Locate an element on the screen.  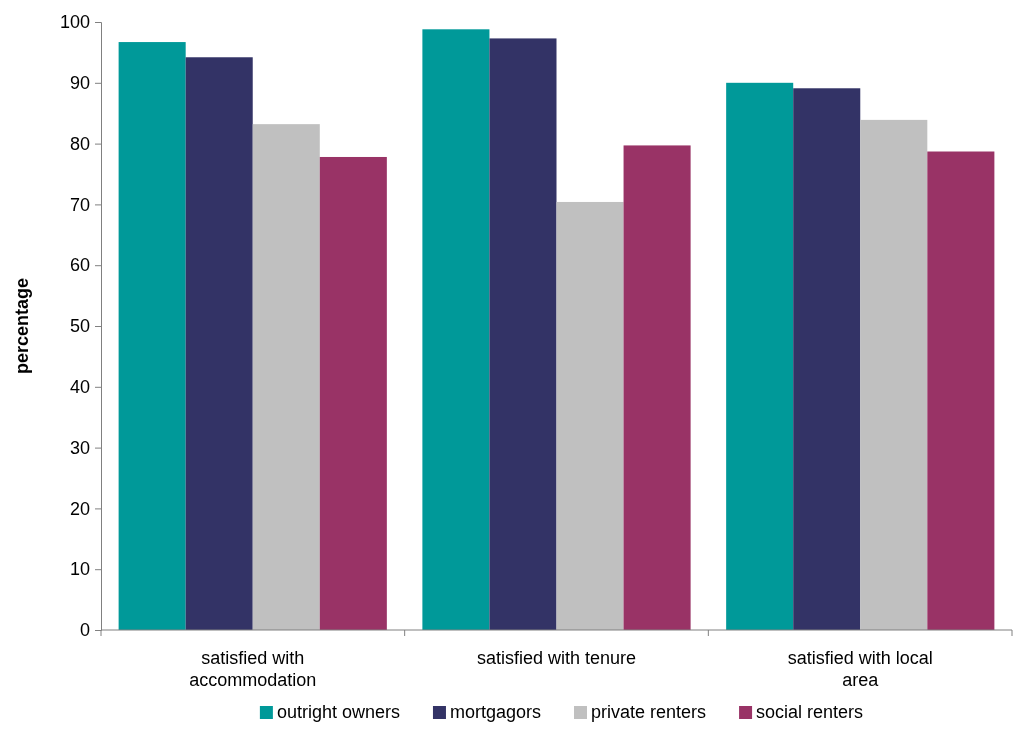
y-tick-label: 100 is located at coordinates (74, 22).